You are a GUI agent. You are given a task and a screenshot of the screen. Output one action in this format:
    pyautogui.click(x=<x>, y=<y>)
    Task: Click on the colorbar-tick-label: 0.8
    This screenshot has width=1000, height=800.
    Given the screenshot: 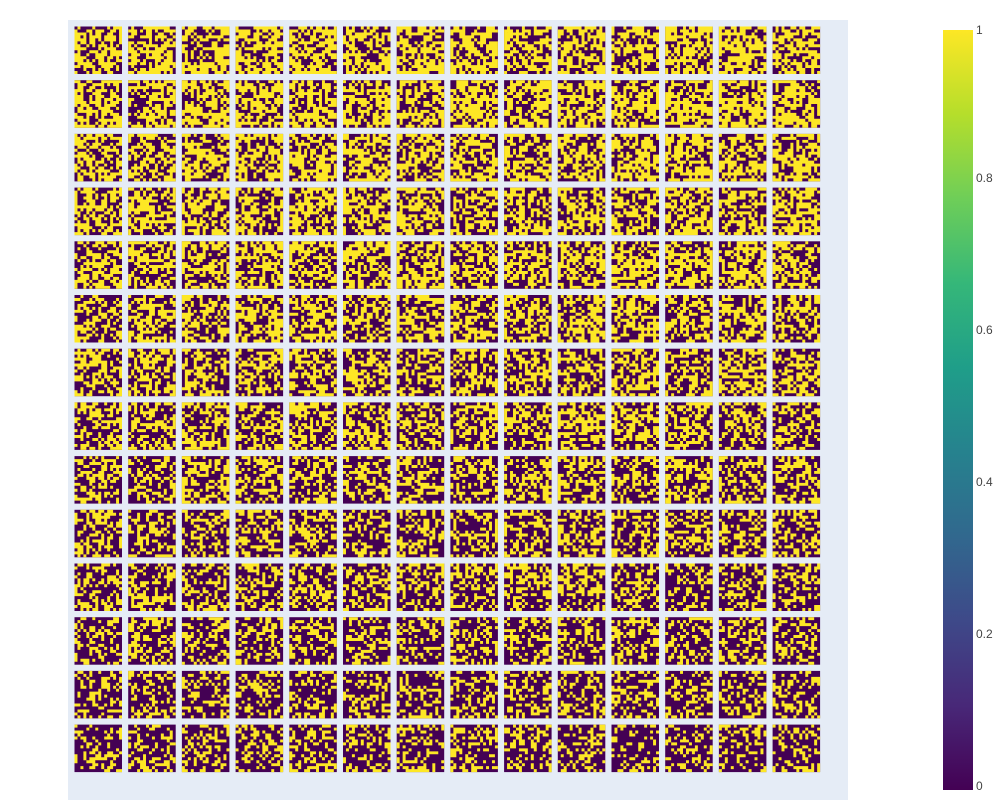 What is the action you would take?
    pyautogui.click(x=984, y=178)
    